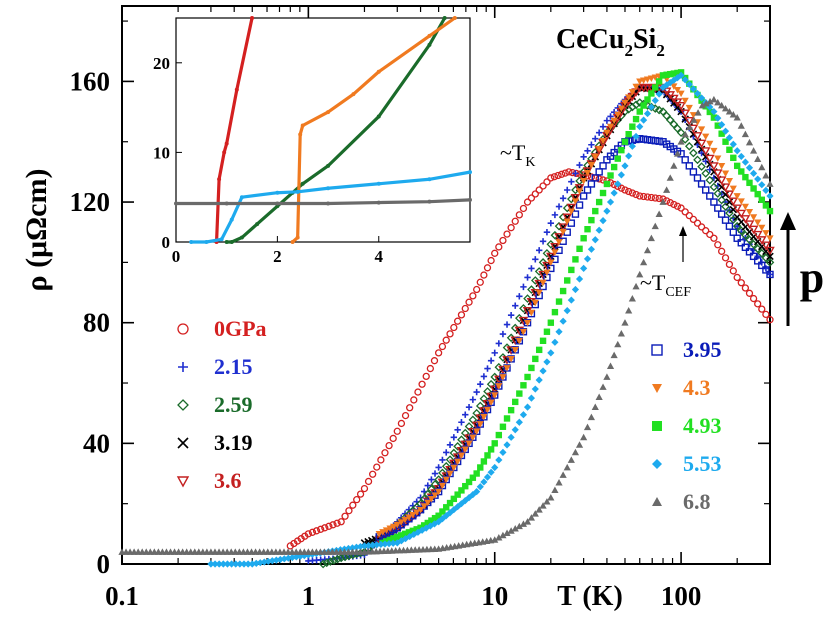 This screenshot has height=617, width=830. I want to click on legend-label: 4.3, so click(697, 387).